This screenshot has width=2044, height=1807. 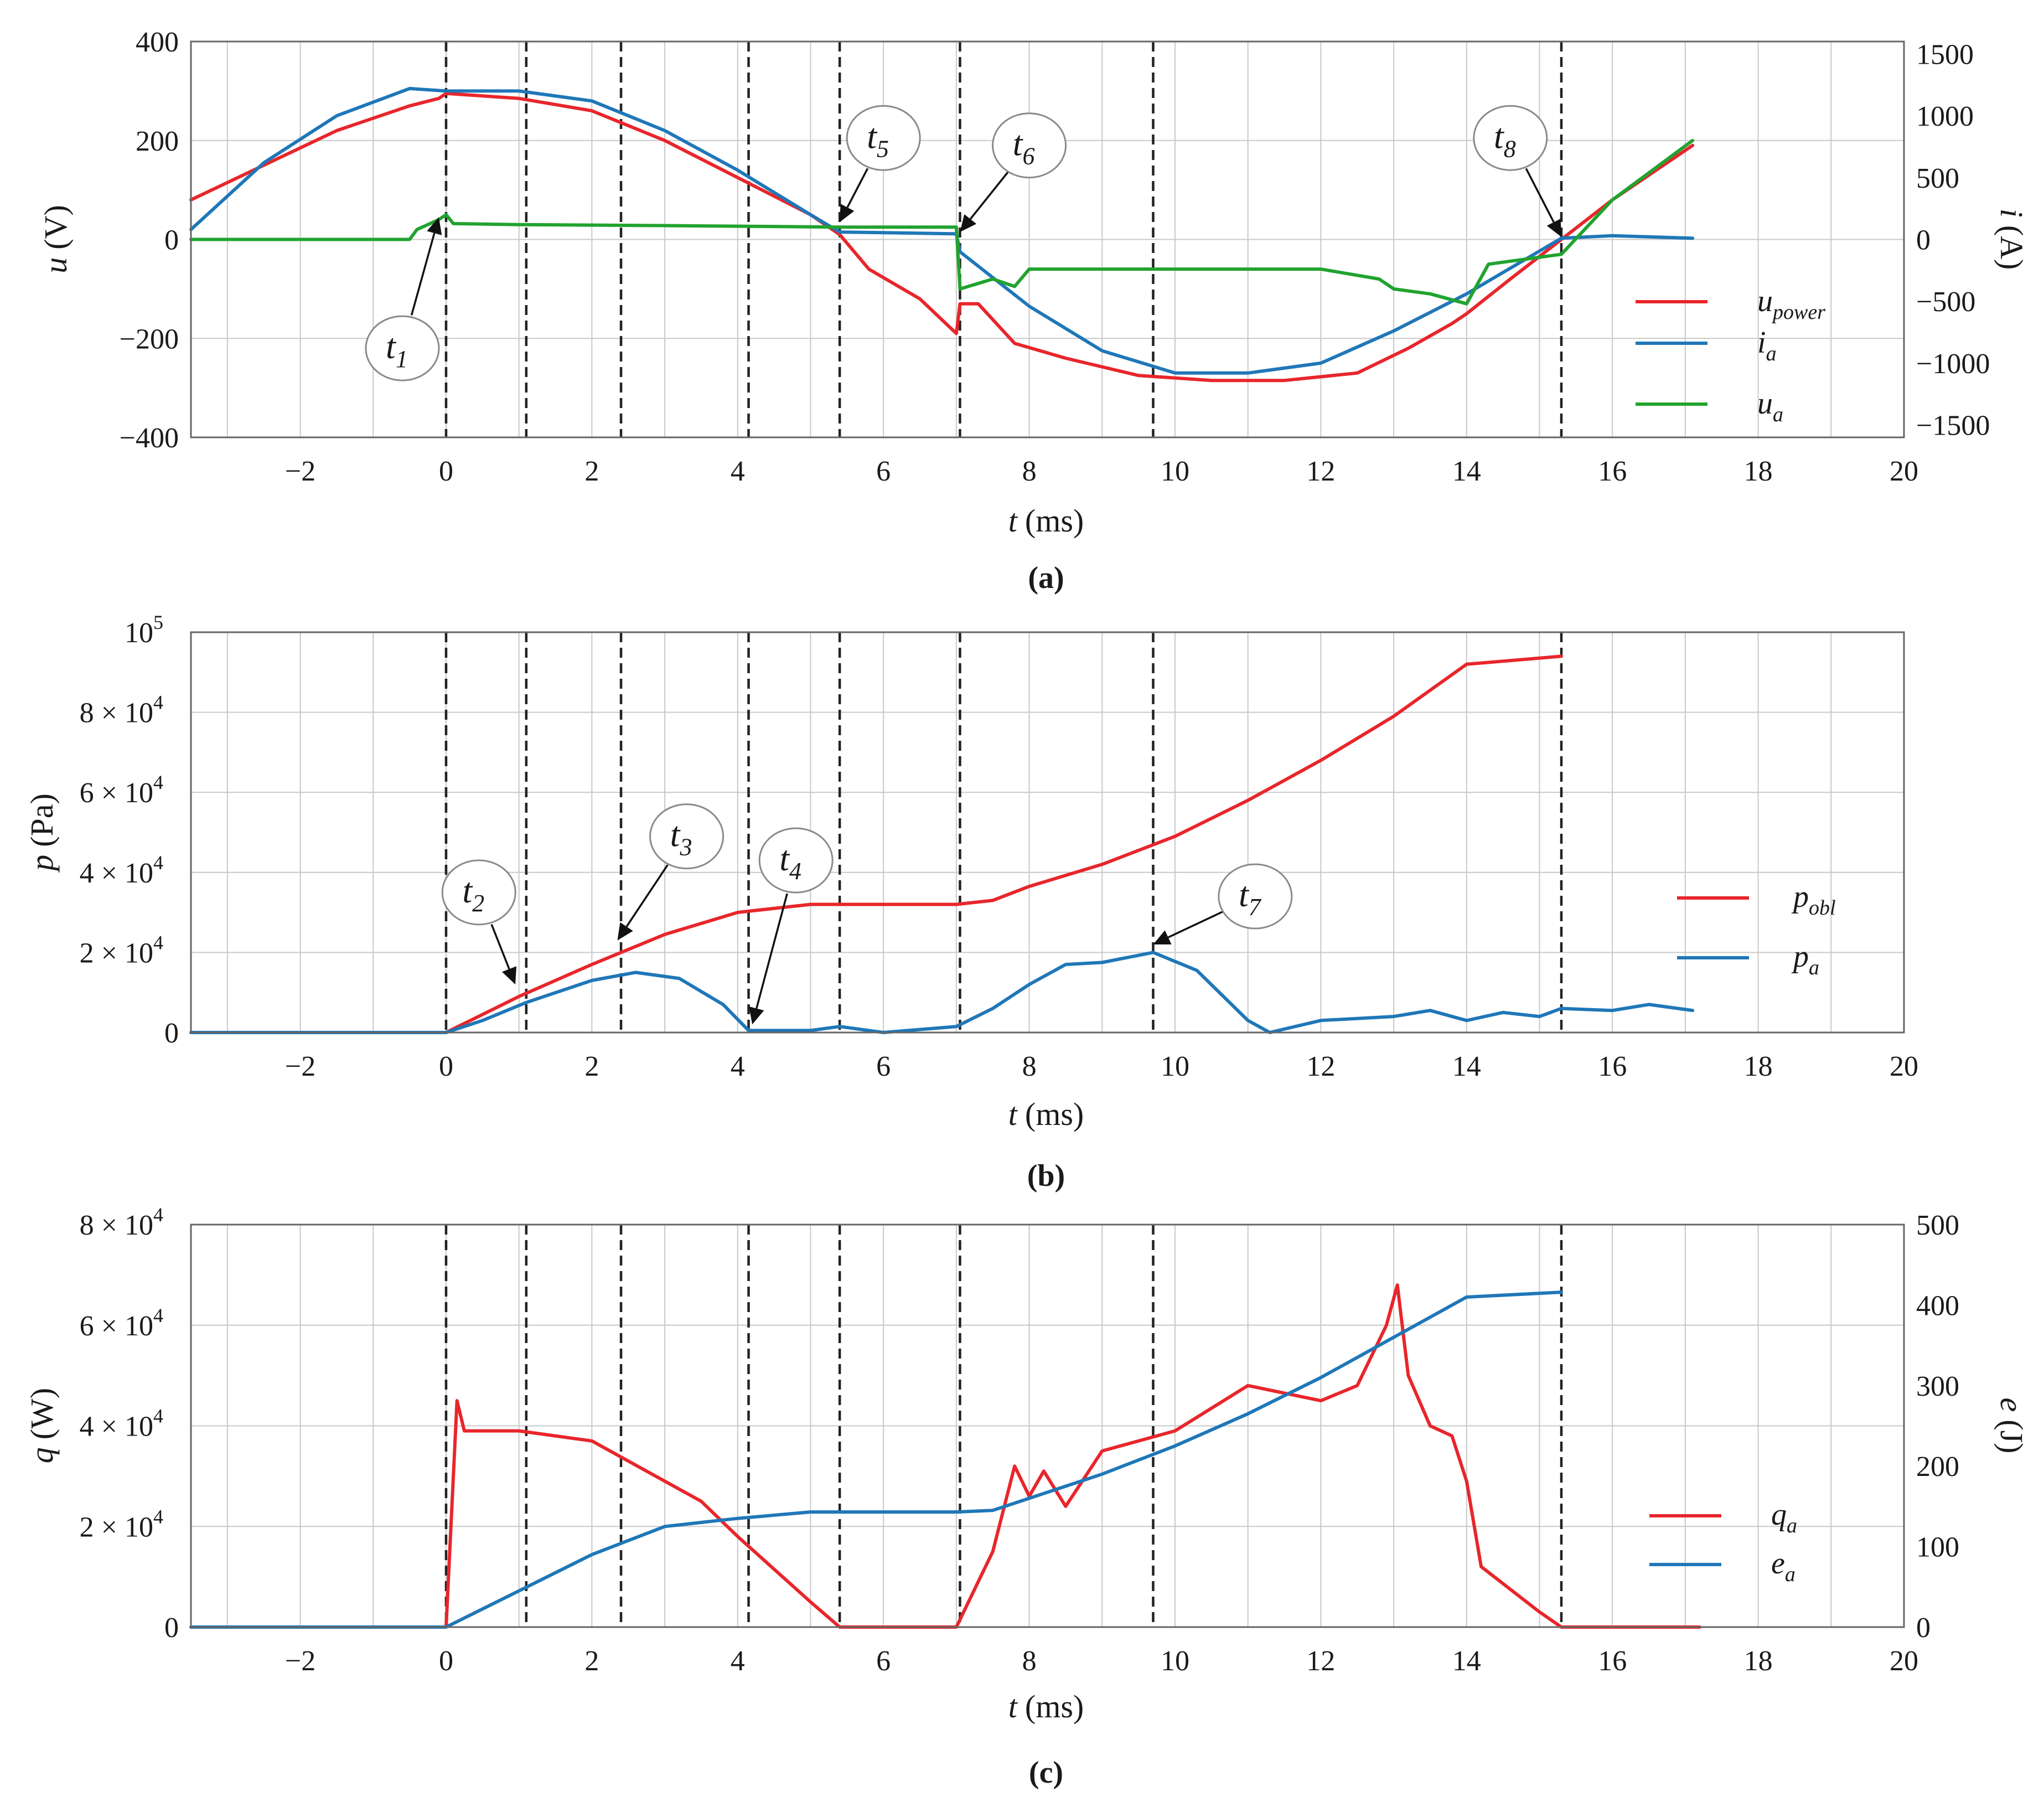 What do you see at coordinates (121, 790) in the screenshot?
I see `y-tick-label: 6 × 10⁴` at bounding box center [121, 790].